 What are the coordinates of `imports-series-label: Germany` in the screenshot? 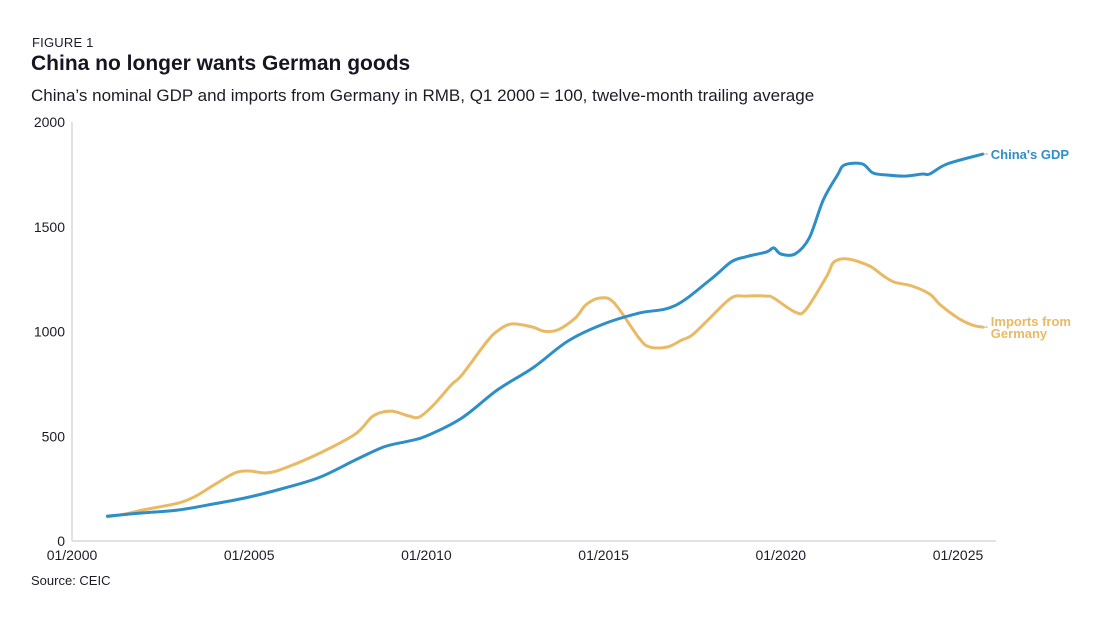 It's located at (1019, 333).